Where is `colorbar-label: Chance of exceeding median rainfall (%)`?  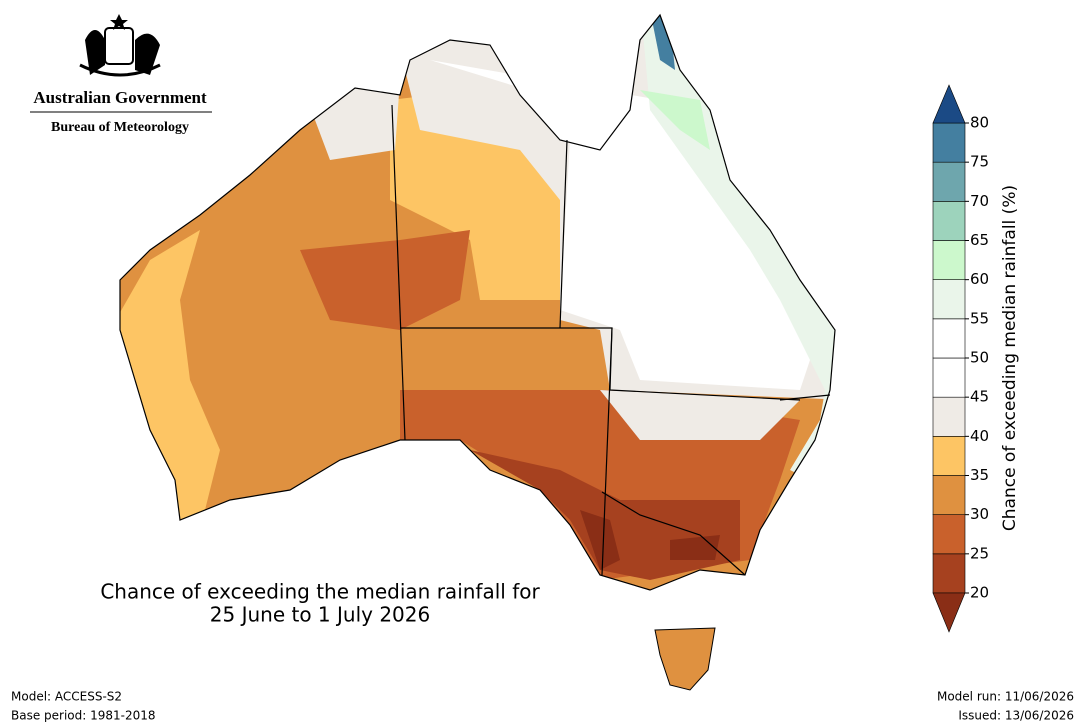 colorbar-label: Chance of exceeding median rainfall (%) is located at coordinates (1010, 358).